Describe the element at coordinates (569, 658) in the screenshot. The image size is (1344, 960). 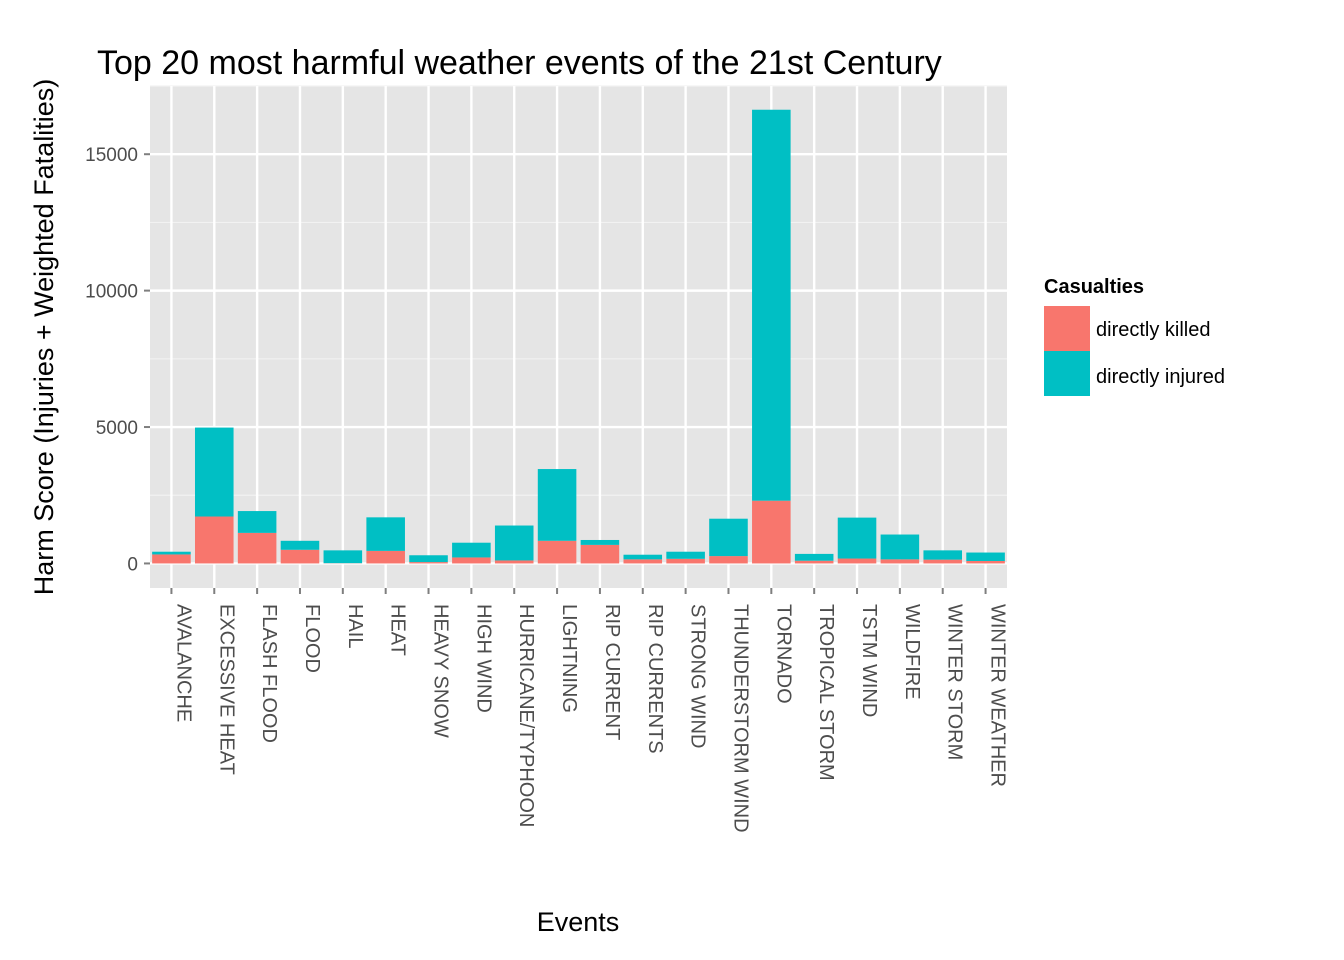
I see `x-tick-label-lightning: LIGHTNING` at that location.